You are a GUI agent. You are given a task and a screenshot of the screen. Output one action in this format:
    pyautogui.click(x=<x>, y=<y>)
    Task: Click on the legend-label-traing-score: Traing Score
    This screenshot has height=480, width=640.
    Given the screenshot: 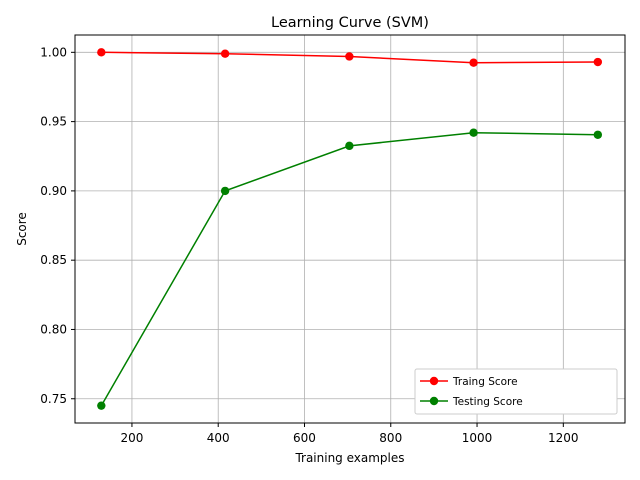 What is the action you would take?
    pyautogui.click(x=485, y=382)
    